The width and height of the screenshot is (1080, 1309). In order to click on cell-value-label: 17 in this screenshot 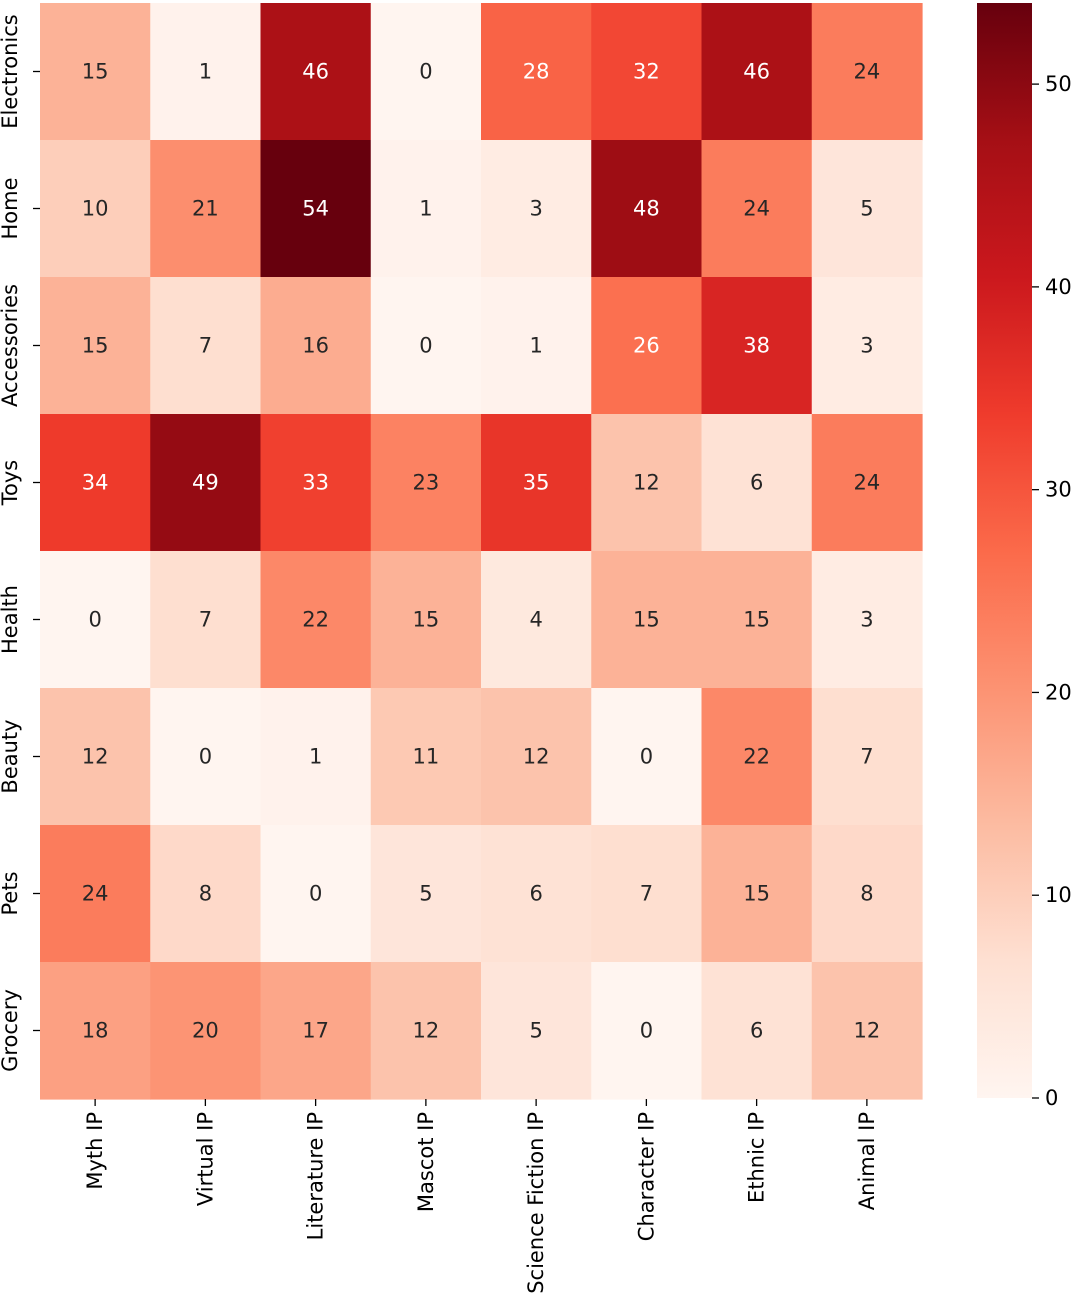, I will do `click(315, 1031)`.